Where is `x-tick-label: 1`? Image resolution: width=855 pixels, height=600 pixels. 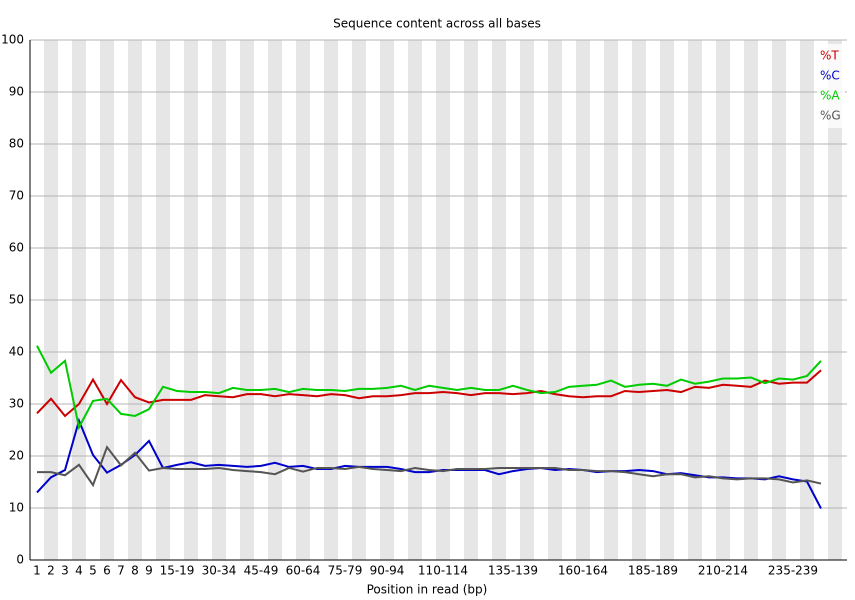 x-tick-label: 1 is located at coordinates (37, 571).